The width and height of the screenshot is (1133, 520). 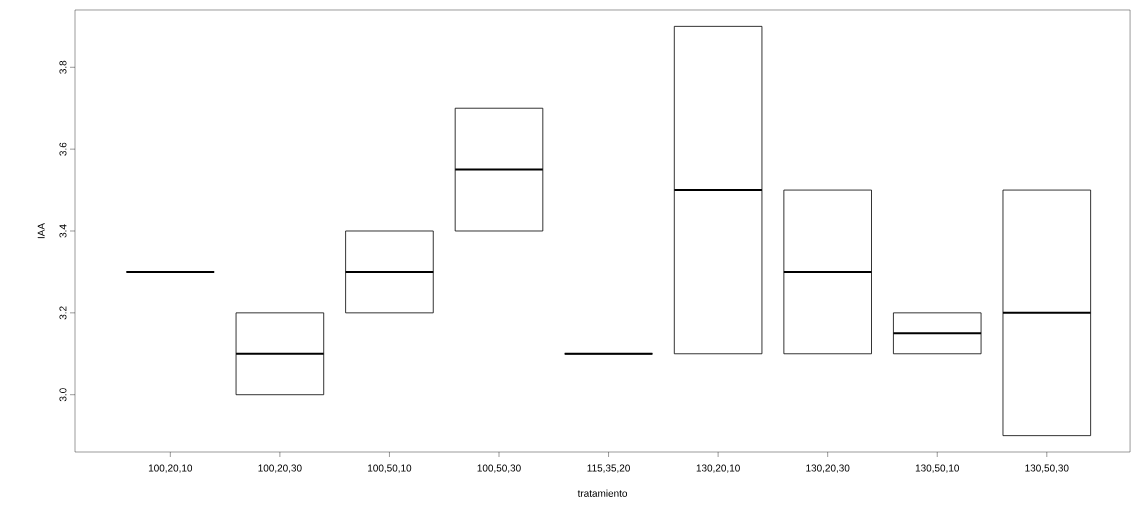 What do you see at coordinates (63, 149) in the screenshot?
I see `y-tick-label: 3.6` at bounding box center [63, 149].